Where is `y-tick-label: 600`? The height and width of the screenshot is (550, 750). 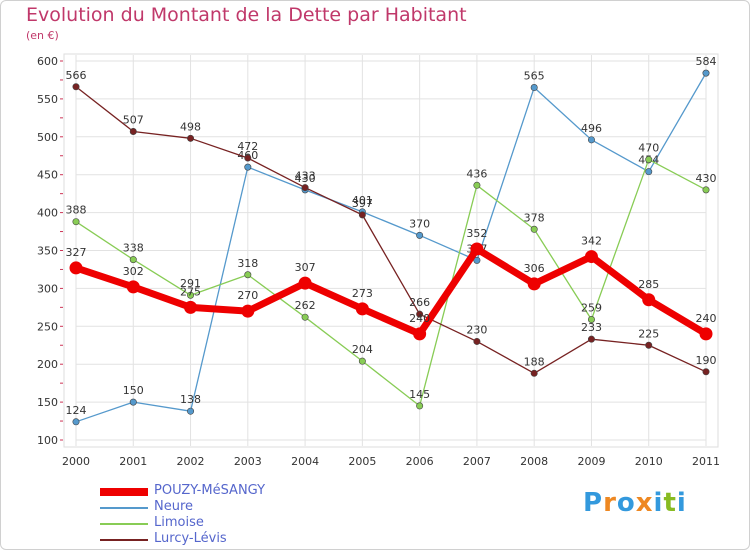
y-tick-label: 600 is located at coordinates (47, 61).